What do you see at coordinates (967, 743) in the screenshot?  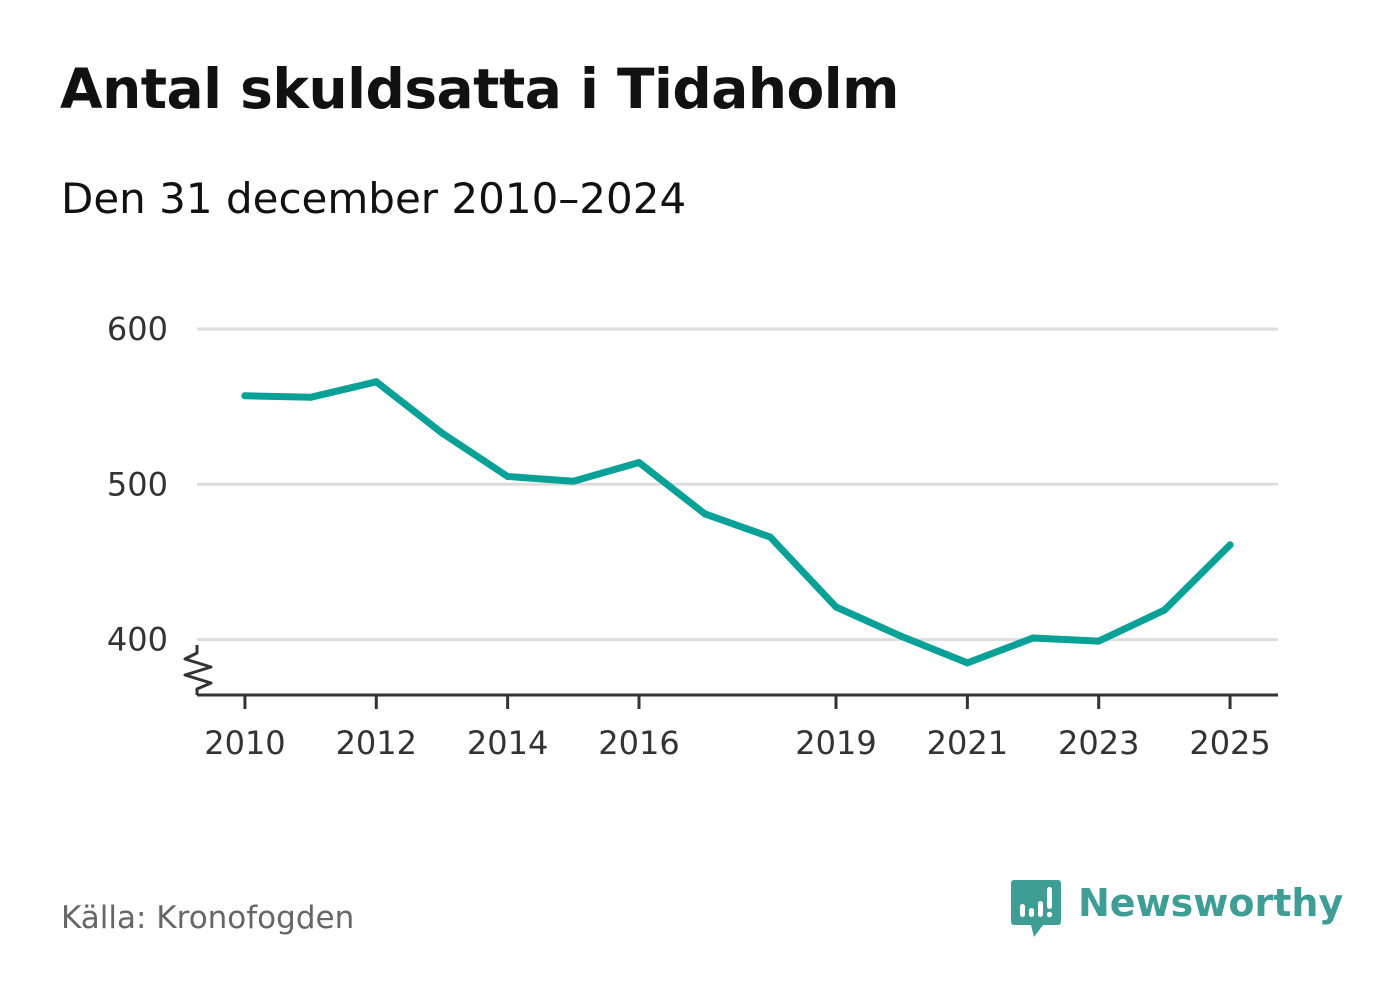 I see `x-tick-label-2021: 2021` at bounding box center [967, 743].